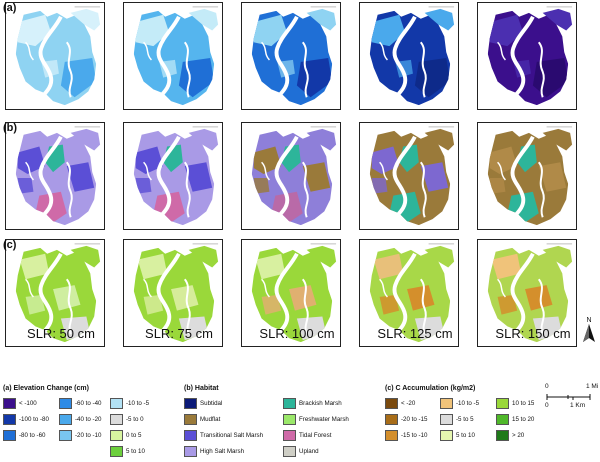 The image size is (600, 462). I want to click on row-label-b: (b), so click(10, 128).